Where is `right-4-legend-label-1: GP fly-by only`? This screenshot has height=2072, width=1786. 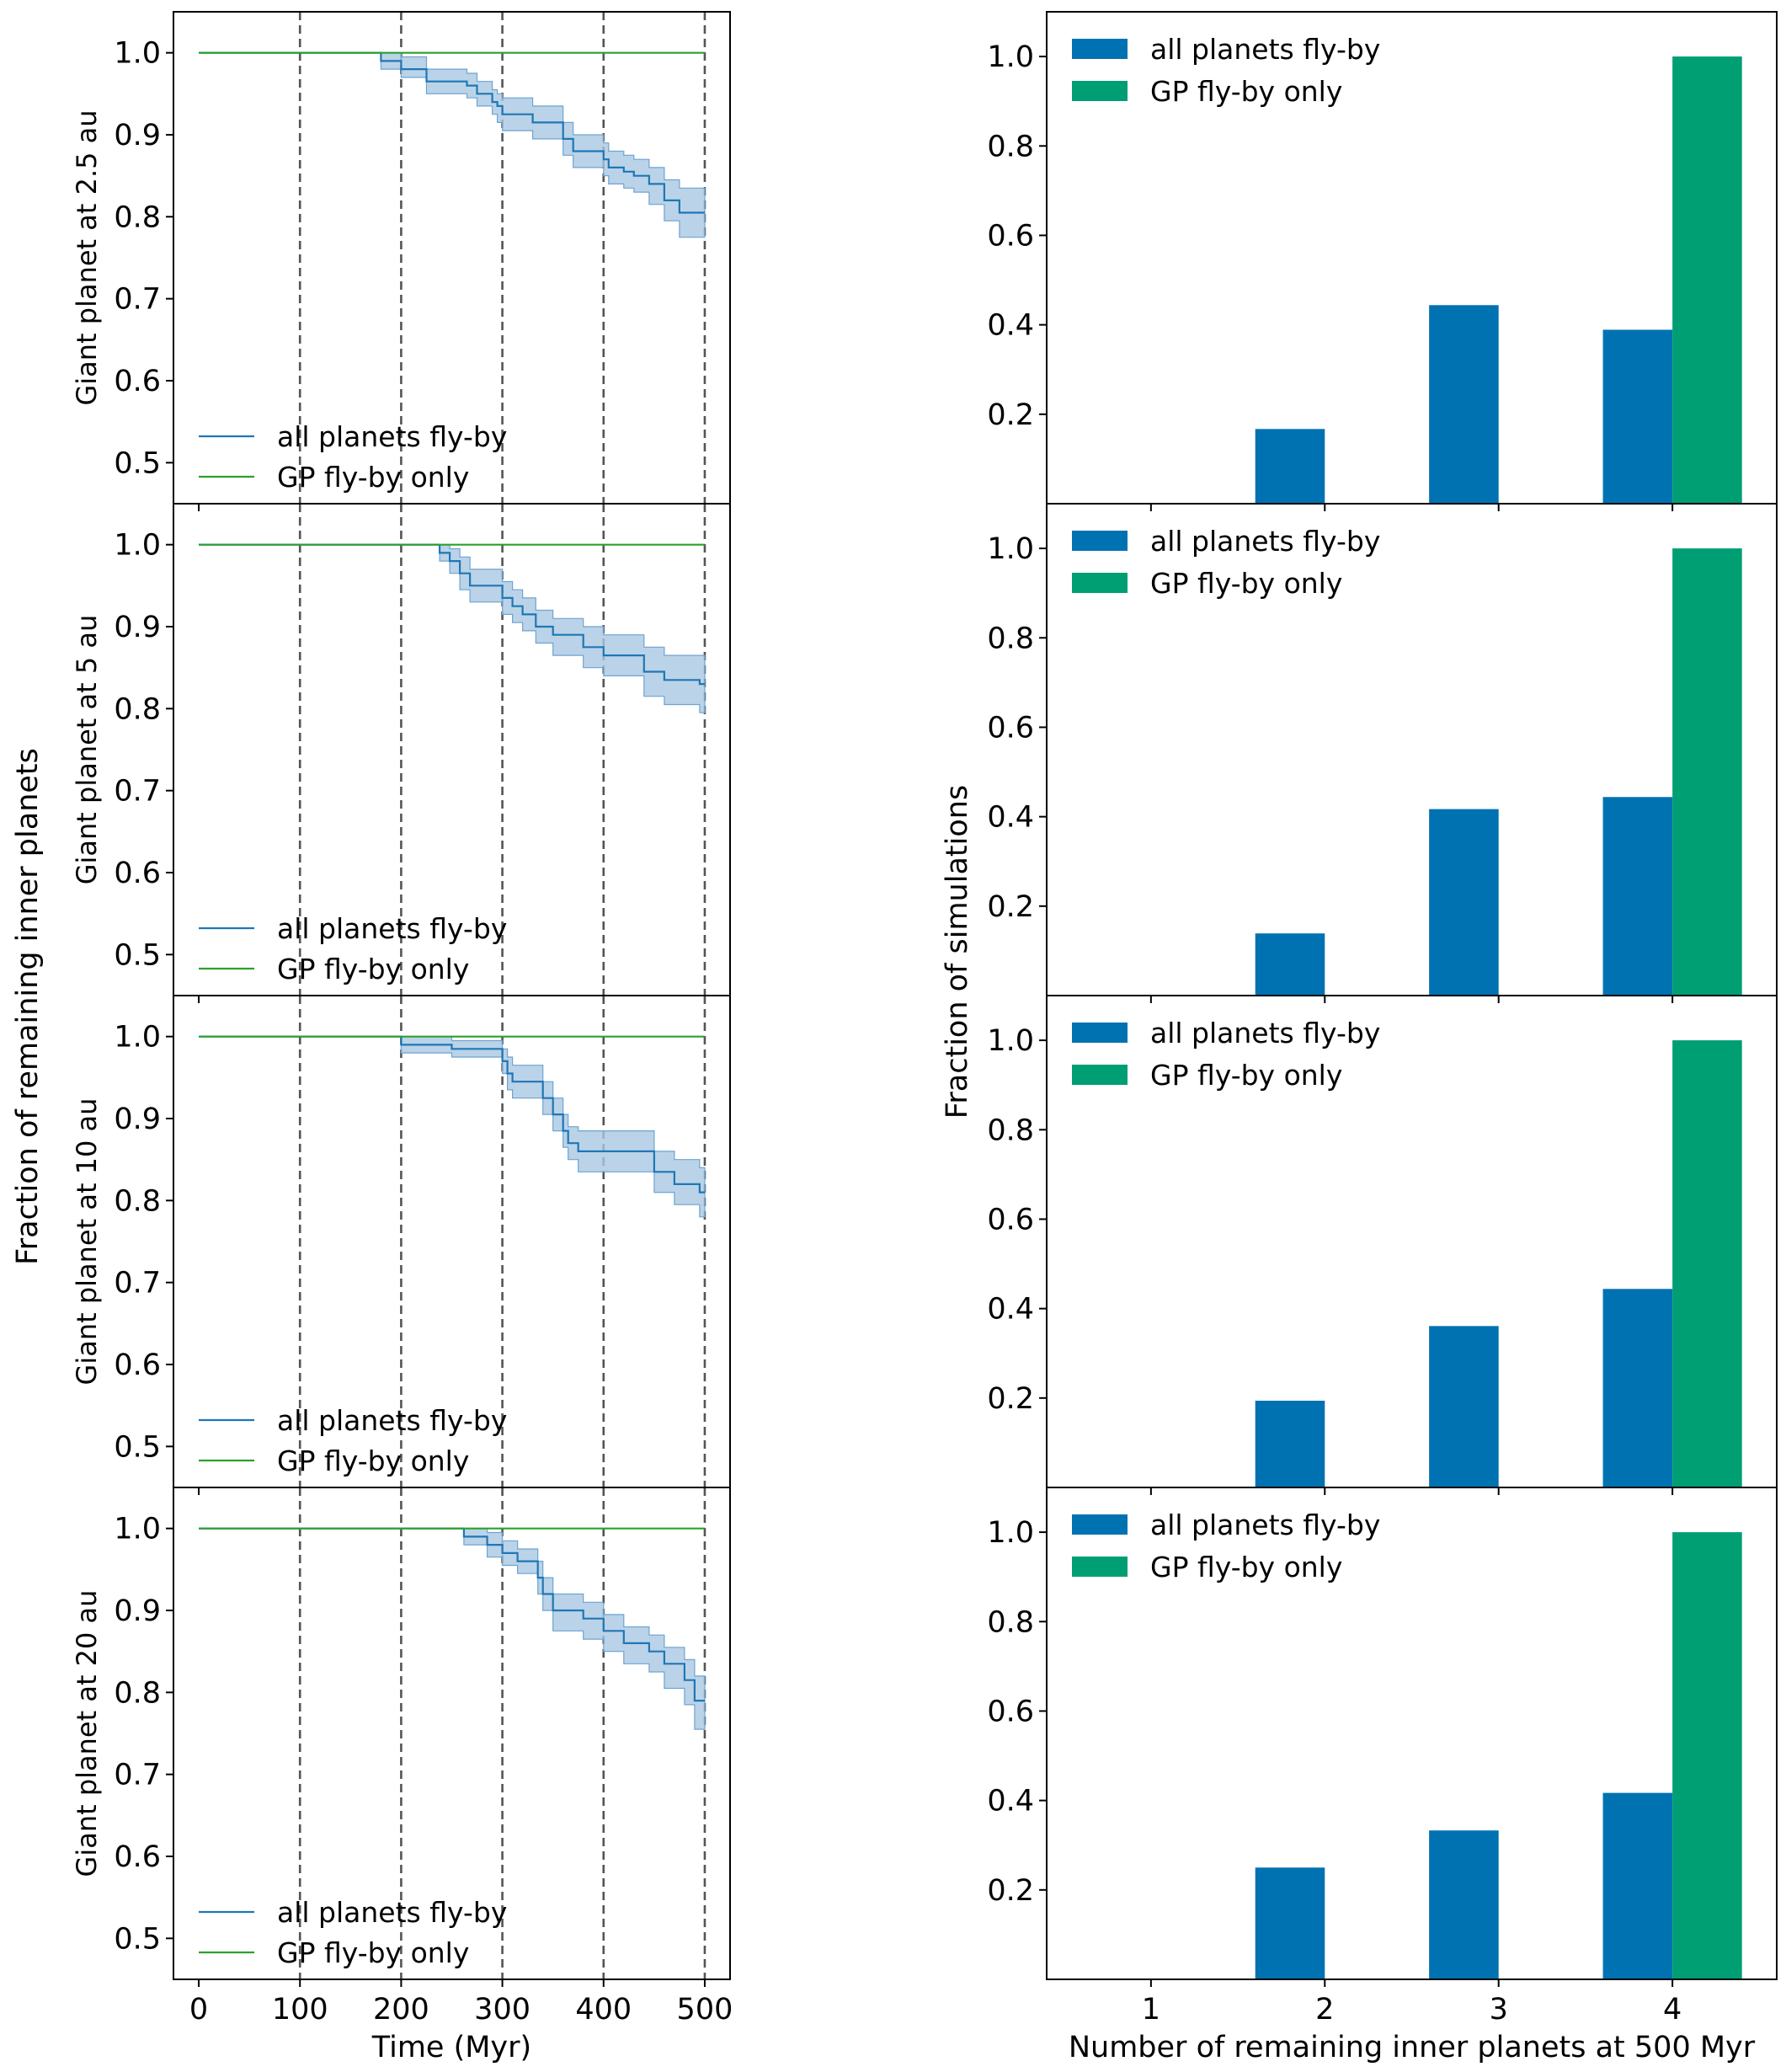 right-4-legend-label-1: GP fly-by only is located at coordinates (1246, 1567).